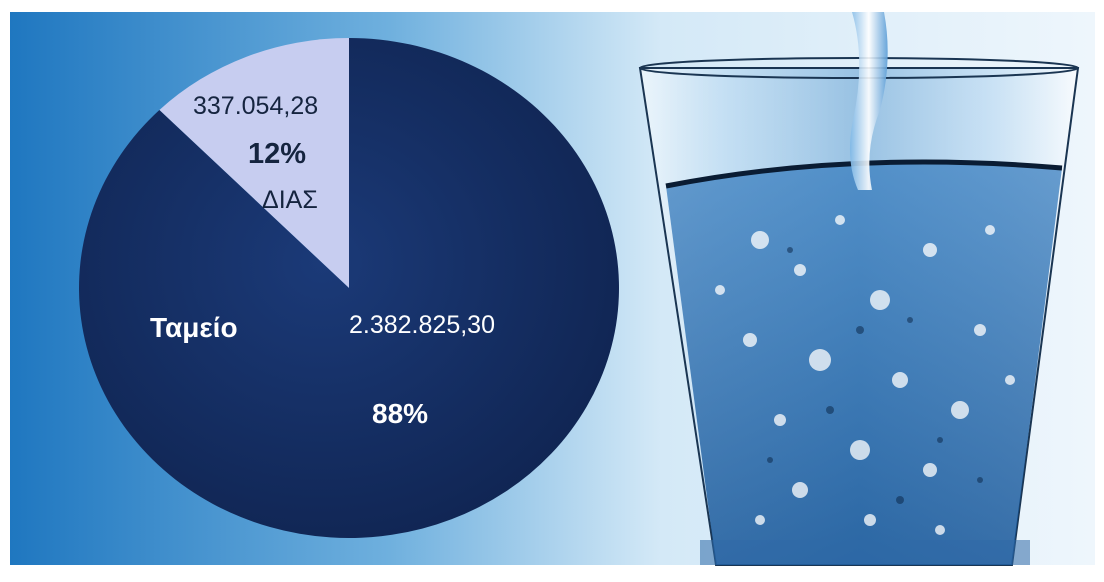 This screenshot has height=582, width=1104. What do you see at coordinates (422, 325) in the screenshot?
I see `tameio-value-label: 2.382.825,30` at bounding box center [422, 325].